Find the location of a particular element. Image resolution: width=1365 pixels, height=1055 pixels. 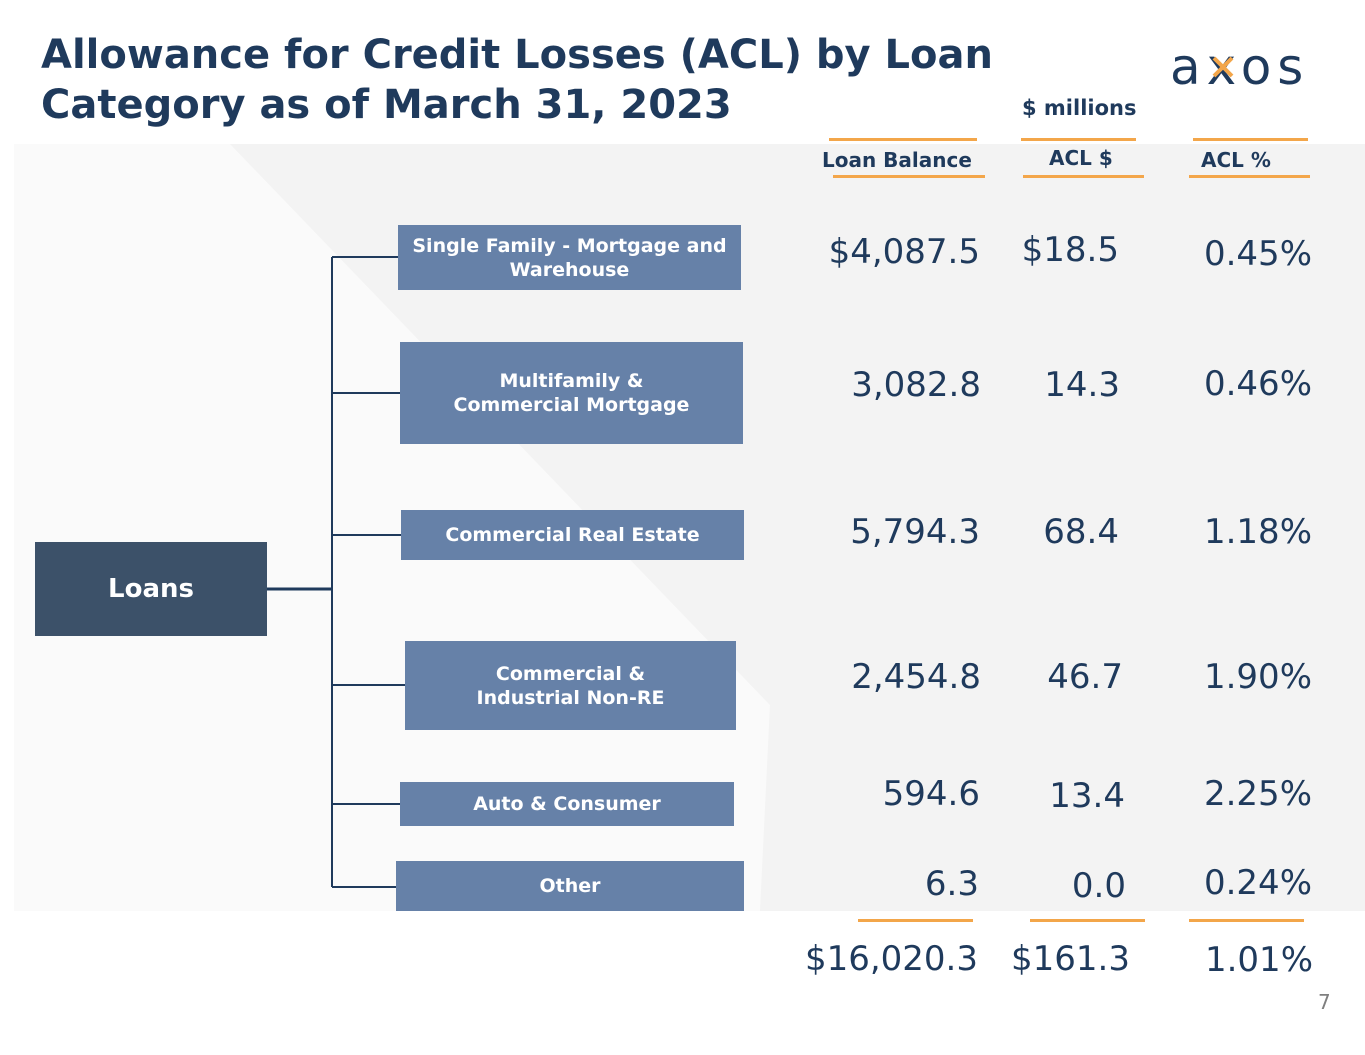

category-multifamily: Multifamily & Commercial Mortgage is located at coordinates (571, 393).